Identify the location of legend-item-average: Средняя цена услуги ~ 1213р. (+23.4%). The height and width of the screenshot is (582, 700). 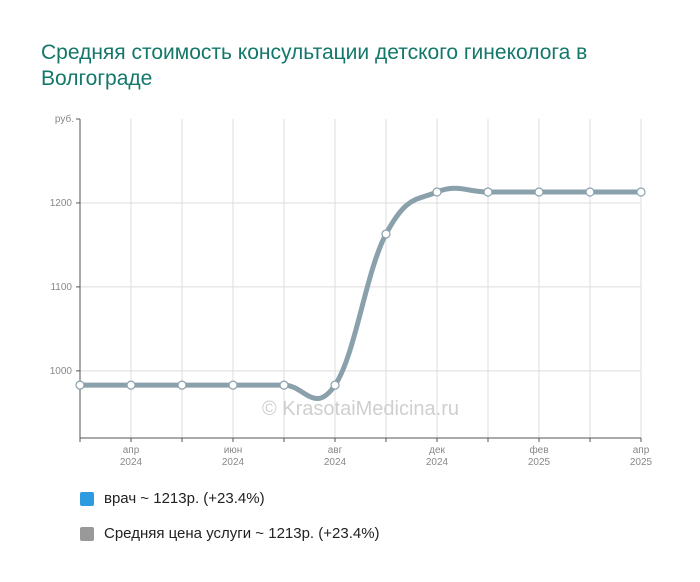
(230, 533).